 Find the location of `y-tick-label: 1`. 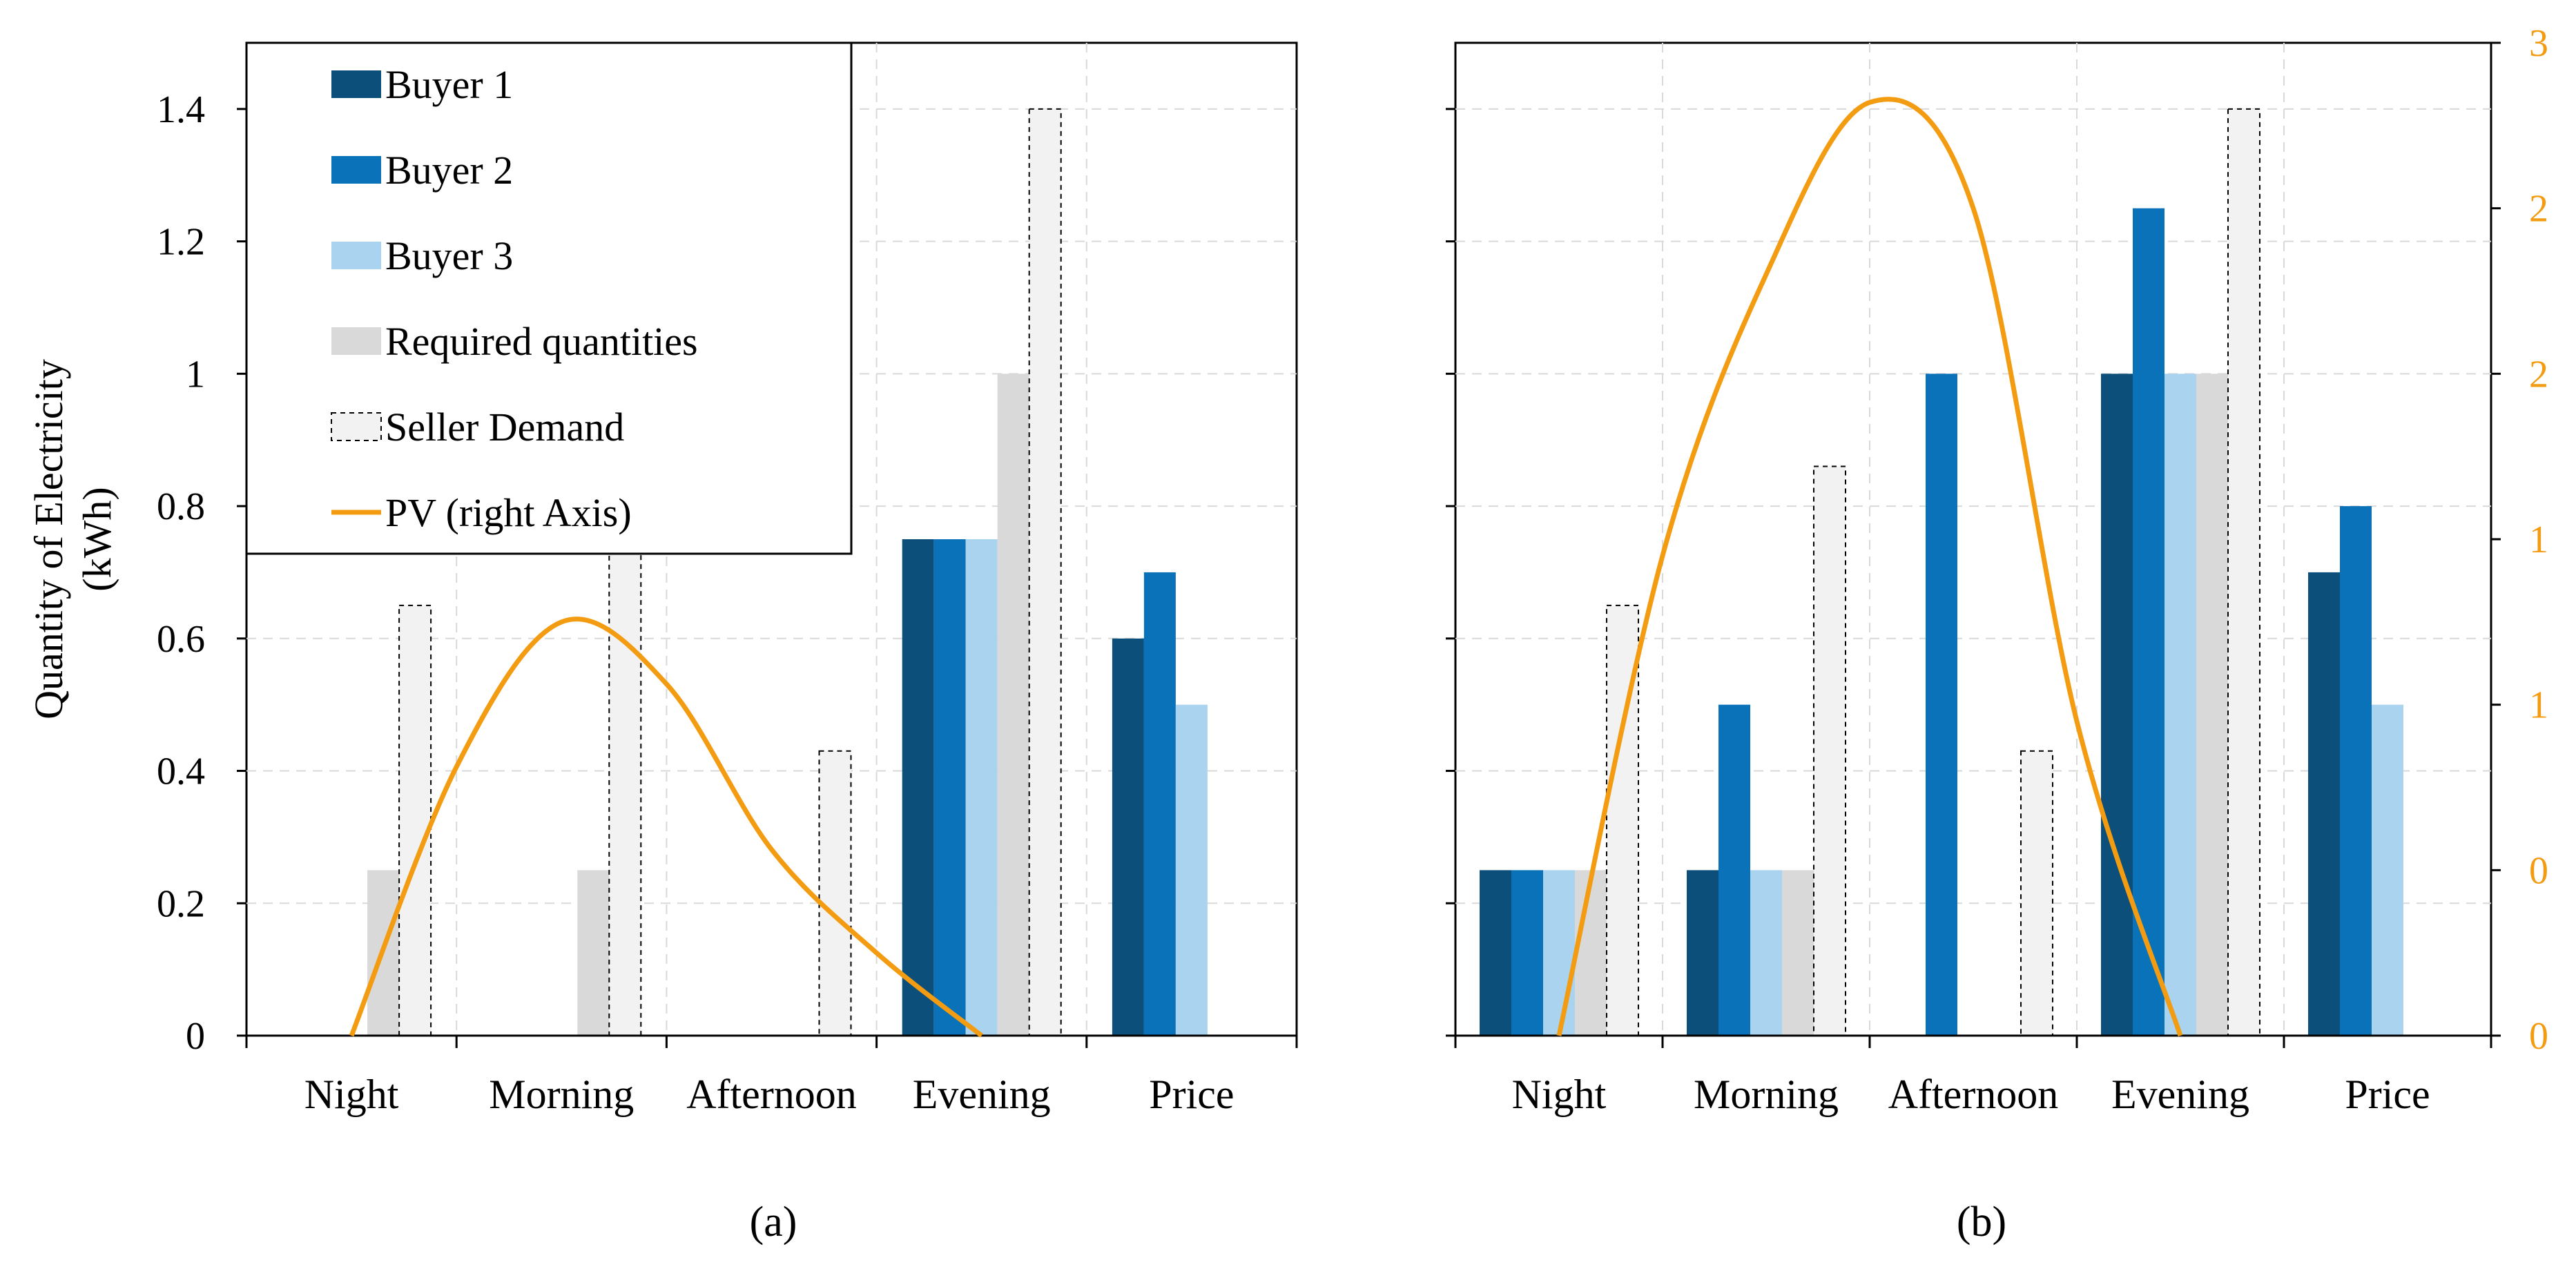

y-tick-label: 1 is located at coordinates (195, 374).